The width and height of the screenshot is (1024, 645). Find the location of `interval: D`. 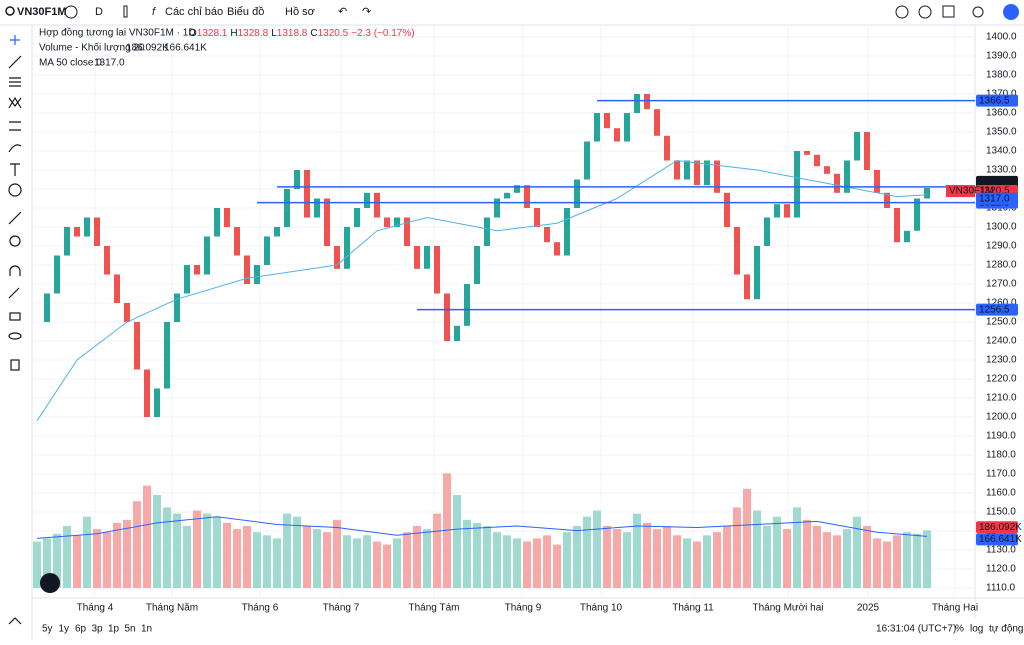

interval: D is located at coordinates (99, 12).